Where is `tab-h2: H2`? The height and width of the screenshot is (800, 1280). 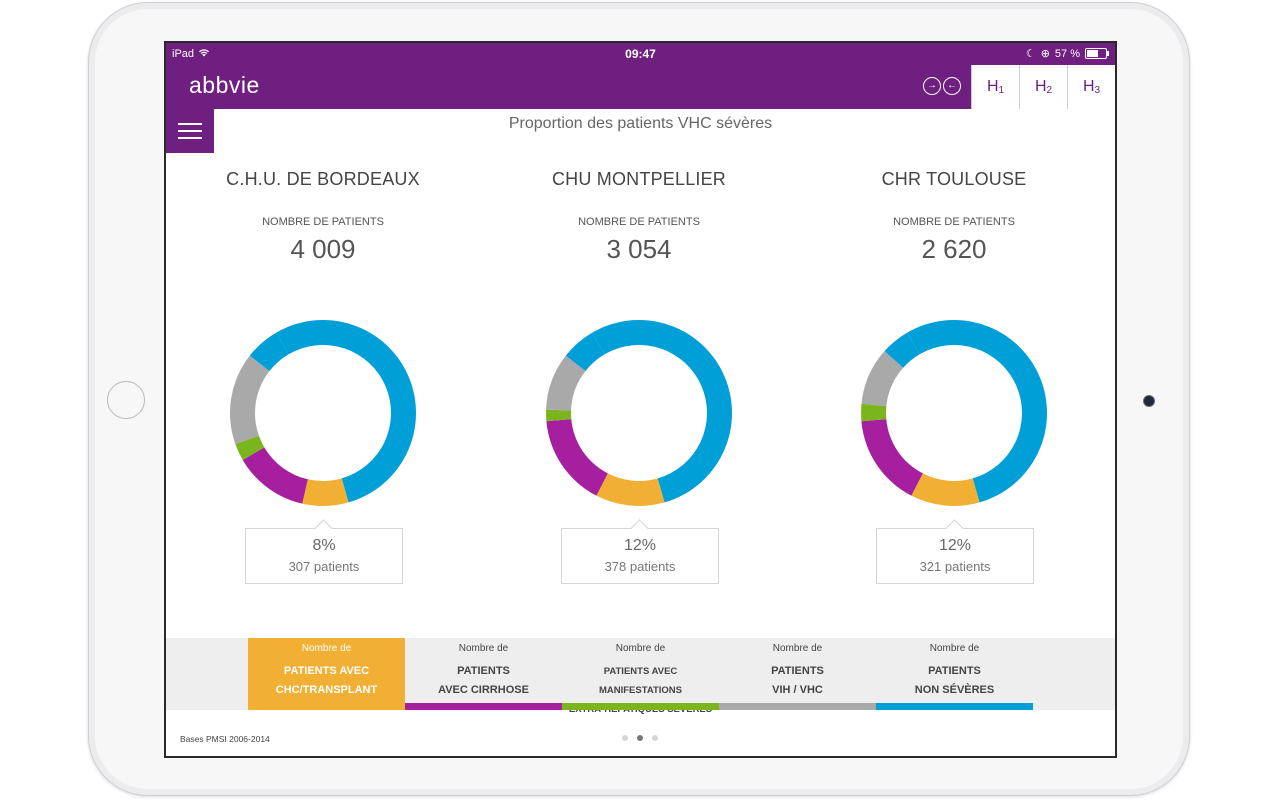
tab-h2: H2 is located at coordinates (1043, 87).